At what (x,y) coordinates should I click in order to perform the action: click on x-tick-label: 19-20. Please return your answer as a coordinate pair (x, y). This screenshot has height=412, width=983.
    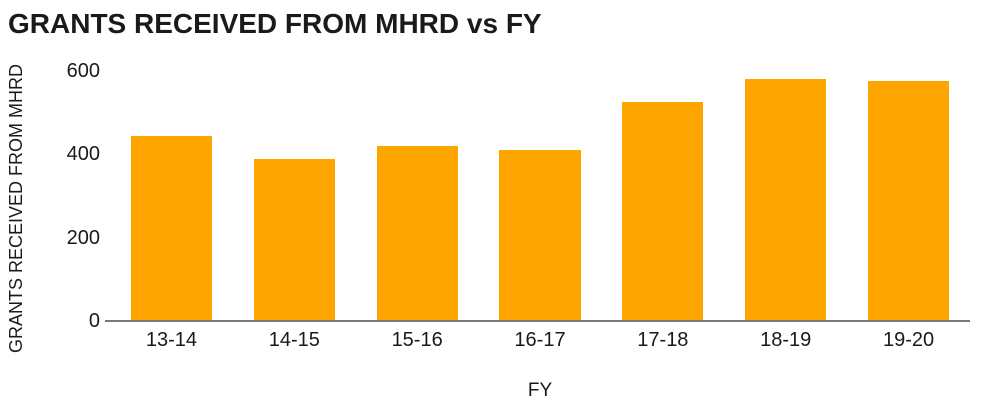
    Looking at the image, I should click on (909, 340).